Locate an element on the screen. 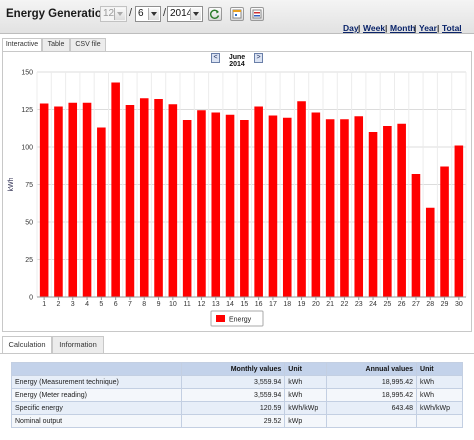  day-select: 12 is located at coordinates (113, 14).